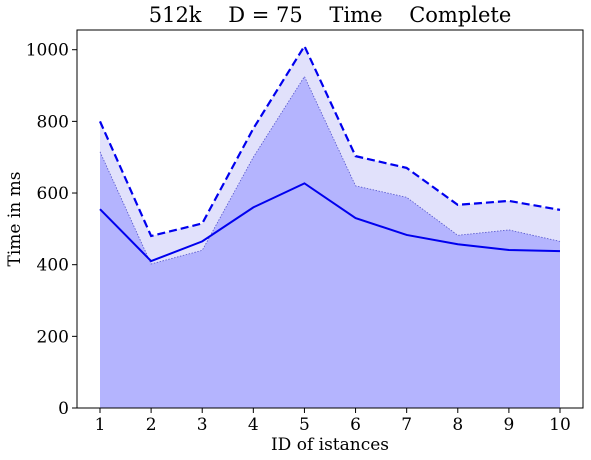 This screenshot has width=591, height=460. Describe the element at coordinates (560, 425) in the screenshot. I see `x-tick-label: 10` at that location.